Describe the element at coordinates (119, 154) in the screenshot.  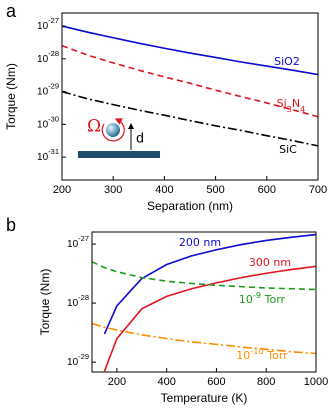
I see `slab` at that location.